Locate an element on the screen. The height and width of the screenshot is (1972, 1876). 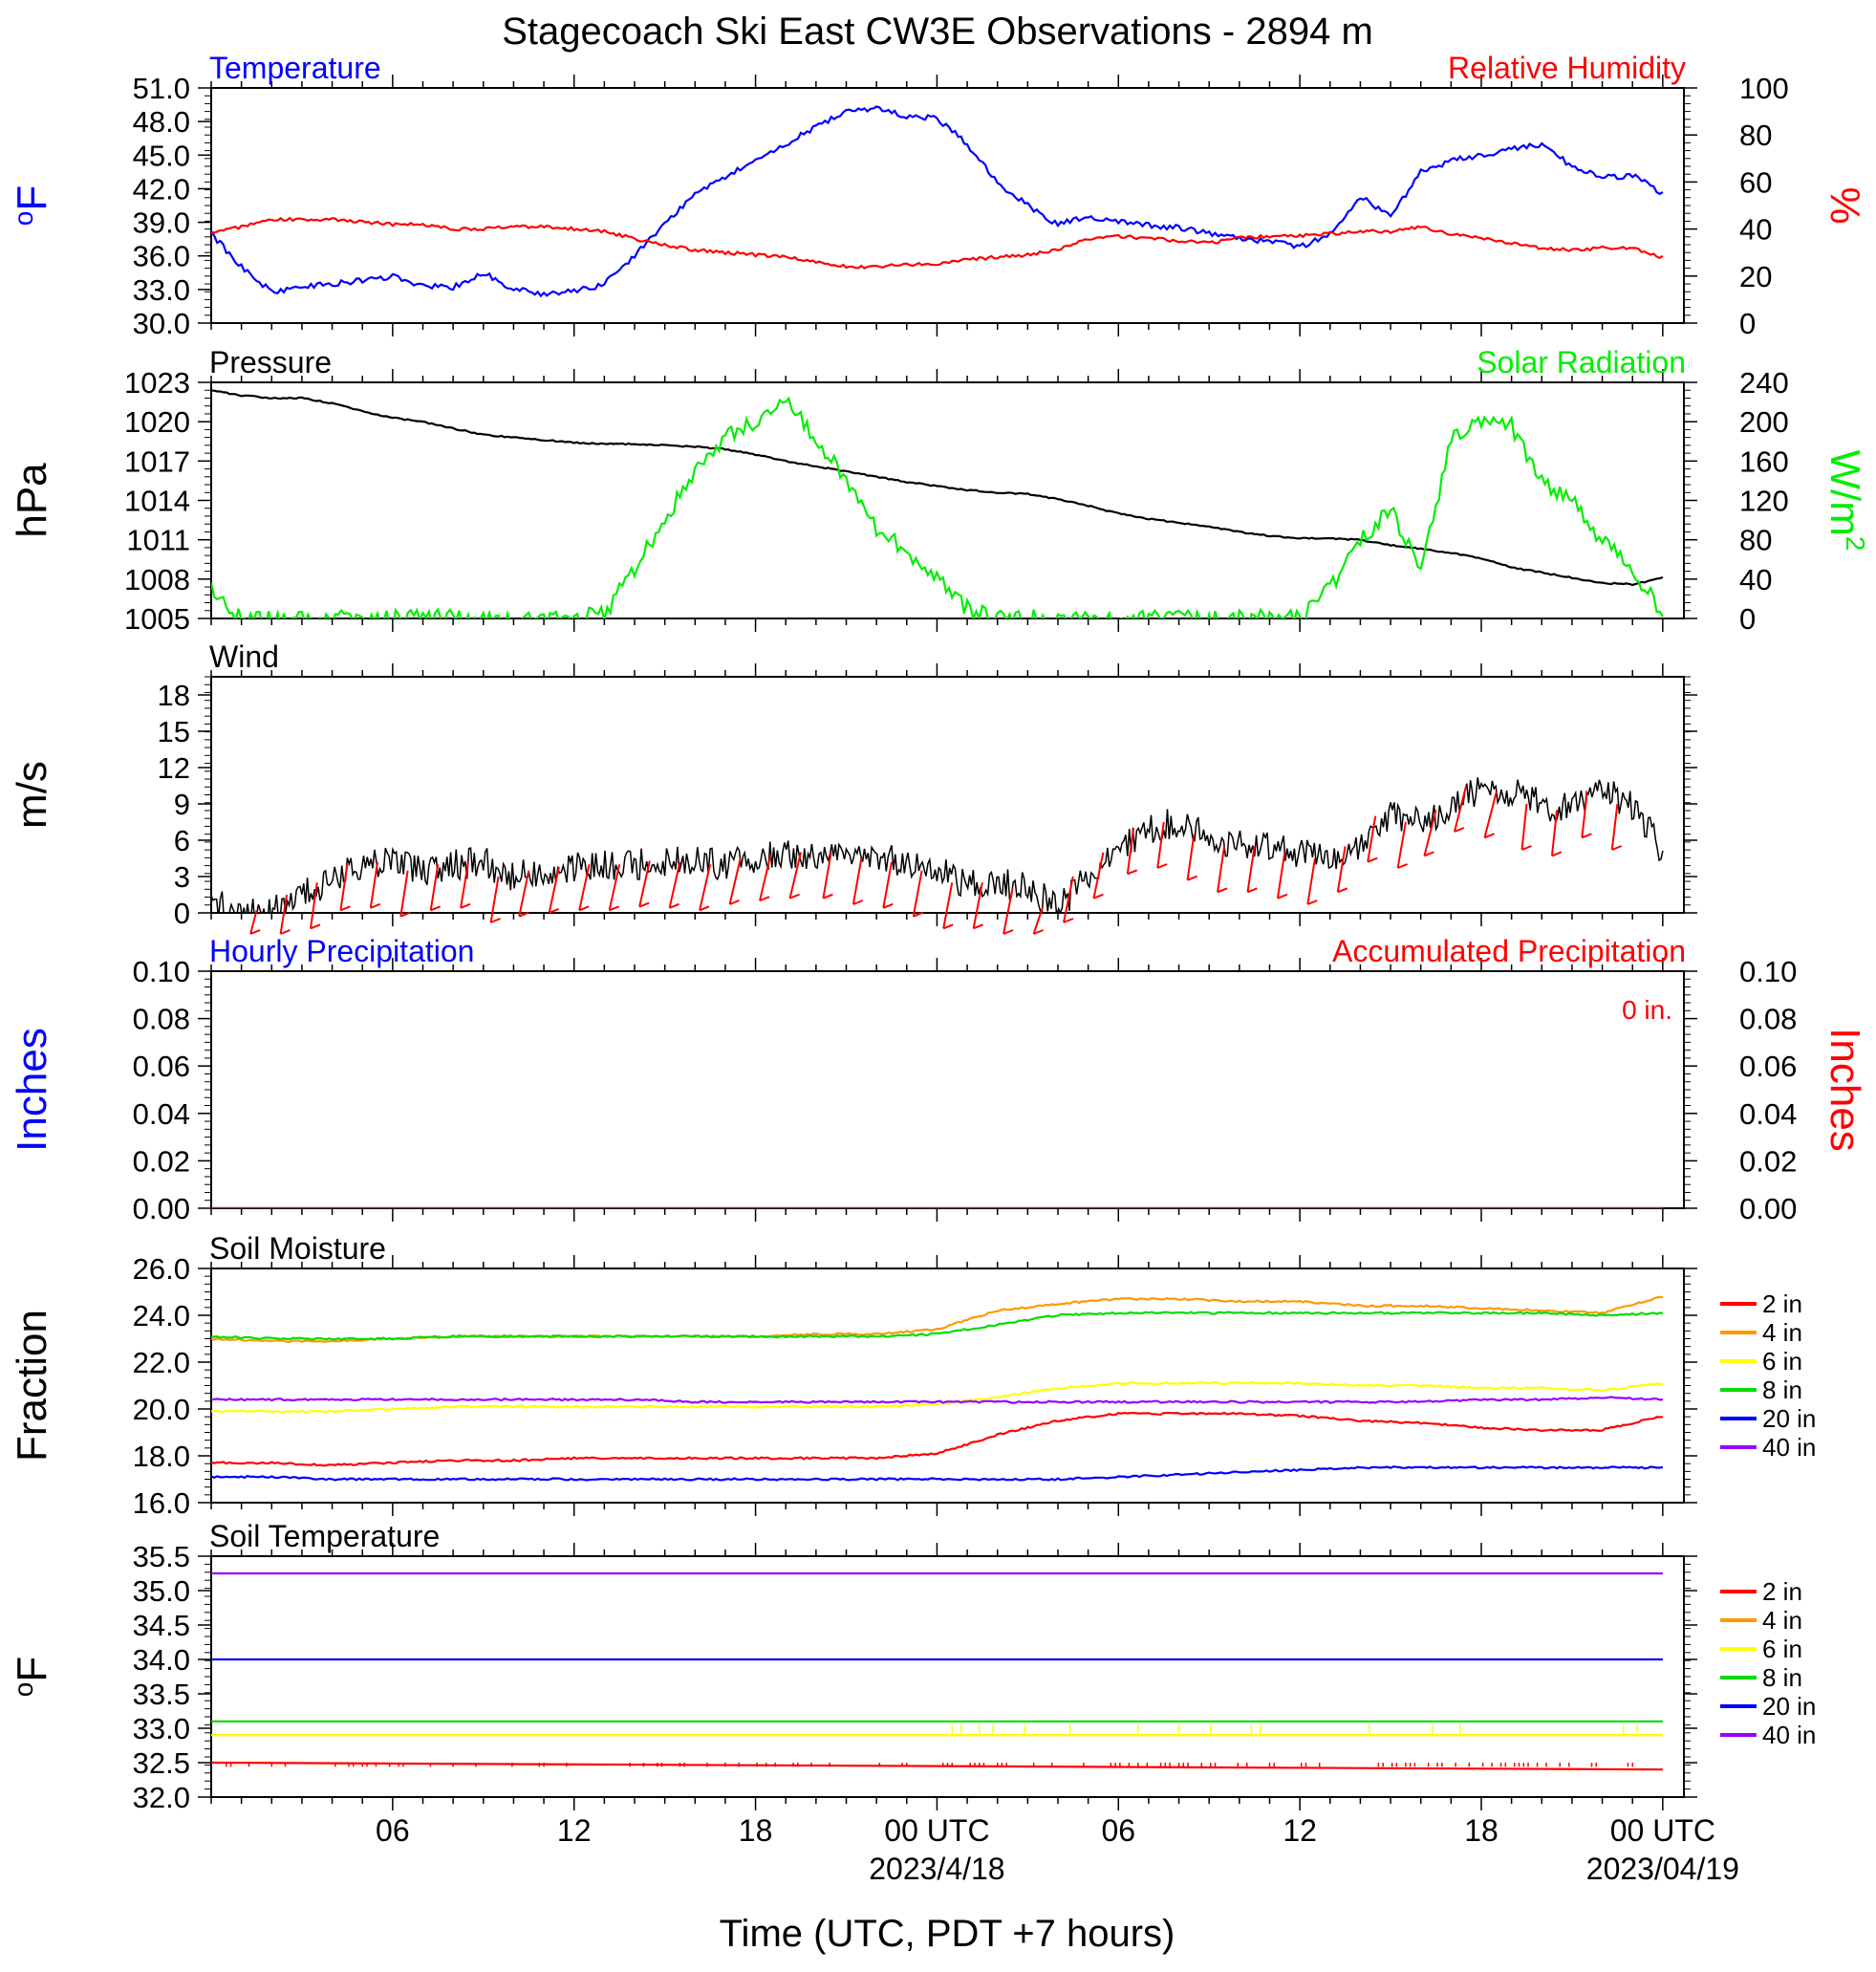
series-line-6-in is located at coordinates (938, 1397).